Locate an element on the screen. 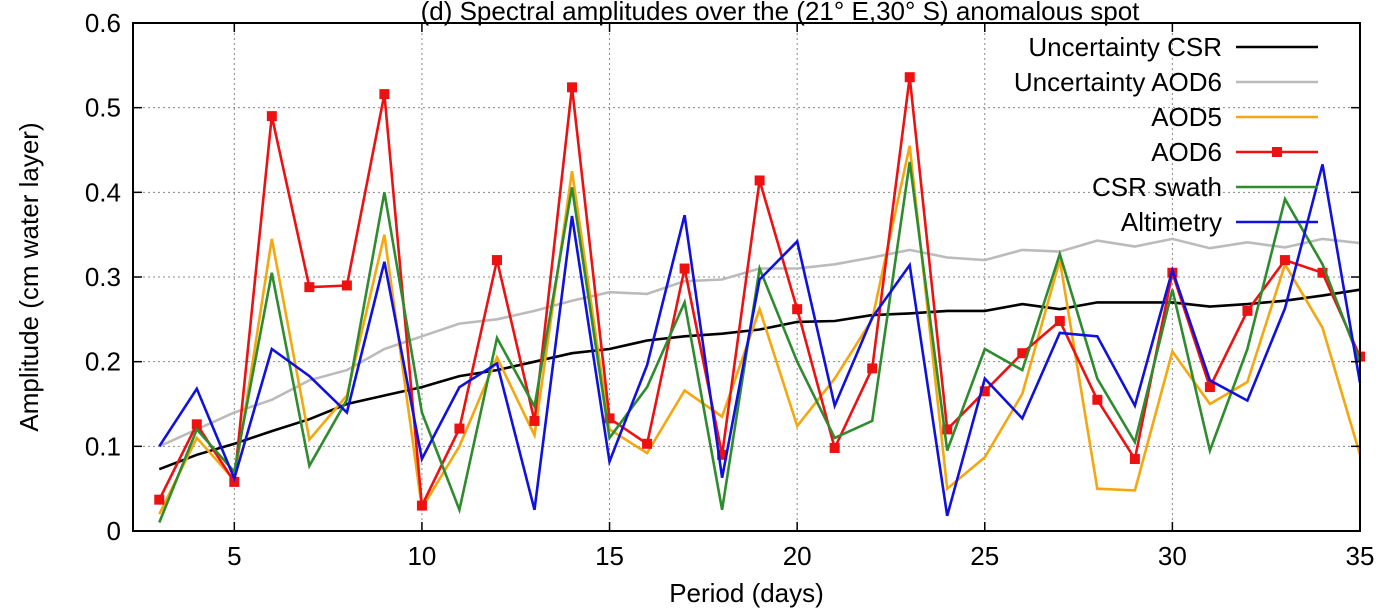 Image resolution: width=1382 pixels, height=608 pixels. x-tick-label: 15 is located at coordinates (609, 556).